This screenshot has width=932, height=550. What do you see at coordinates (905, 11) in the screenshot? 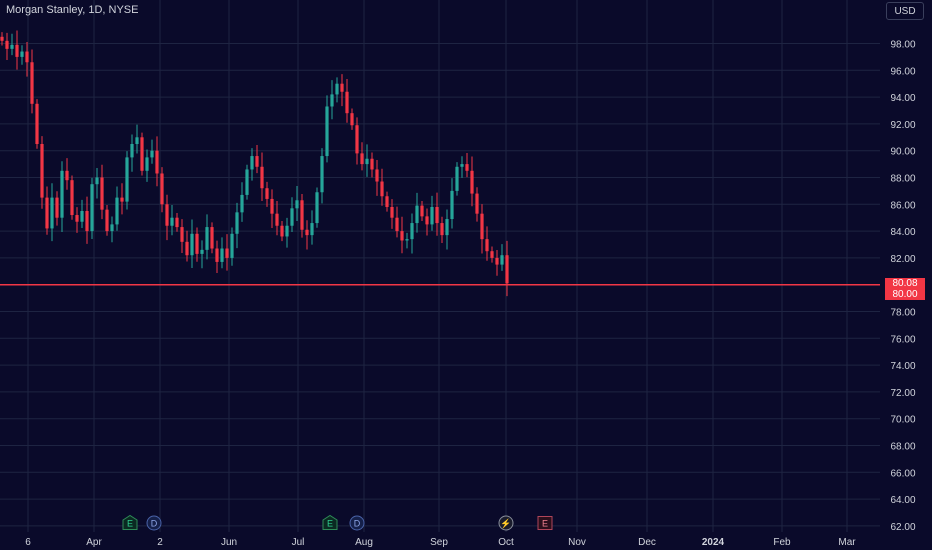
I see `currency-button: USD` at bounding box center [905, 11].